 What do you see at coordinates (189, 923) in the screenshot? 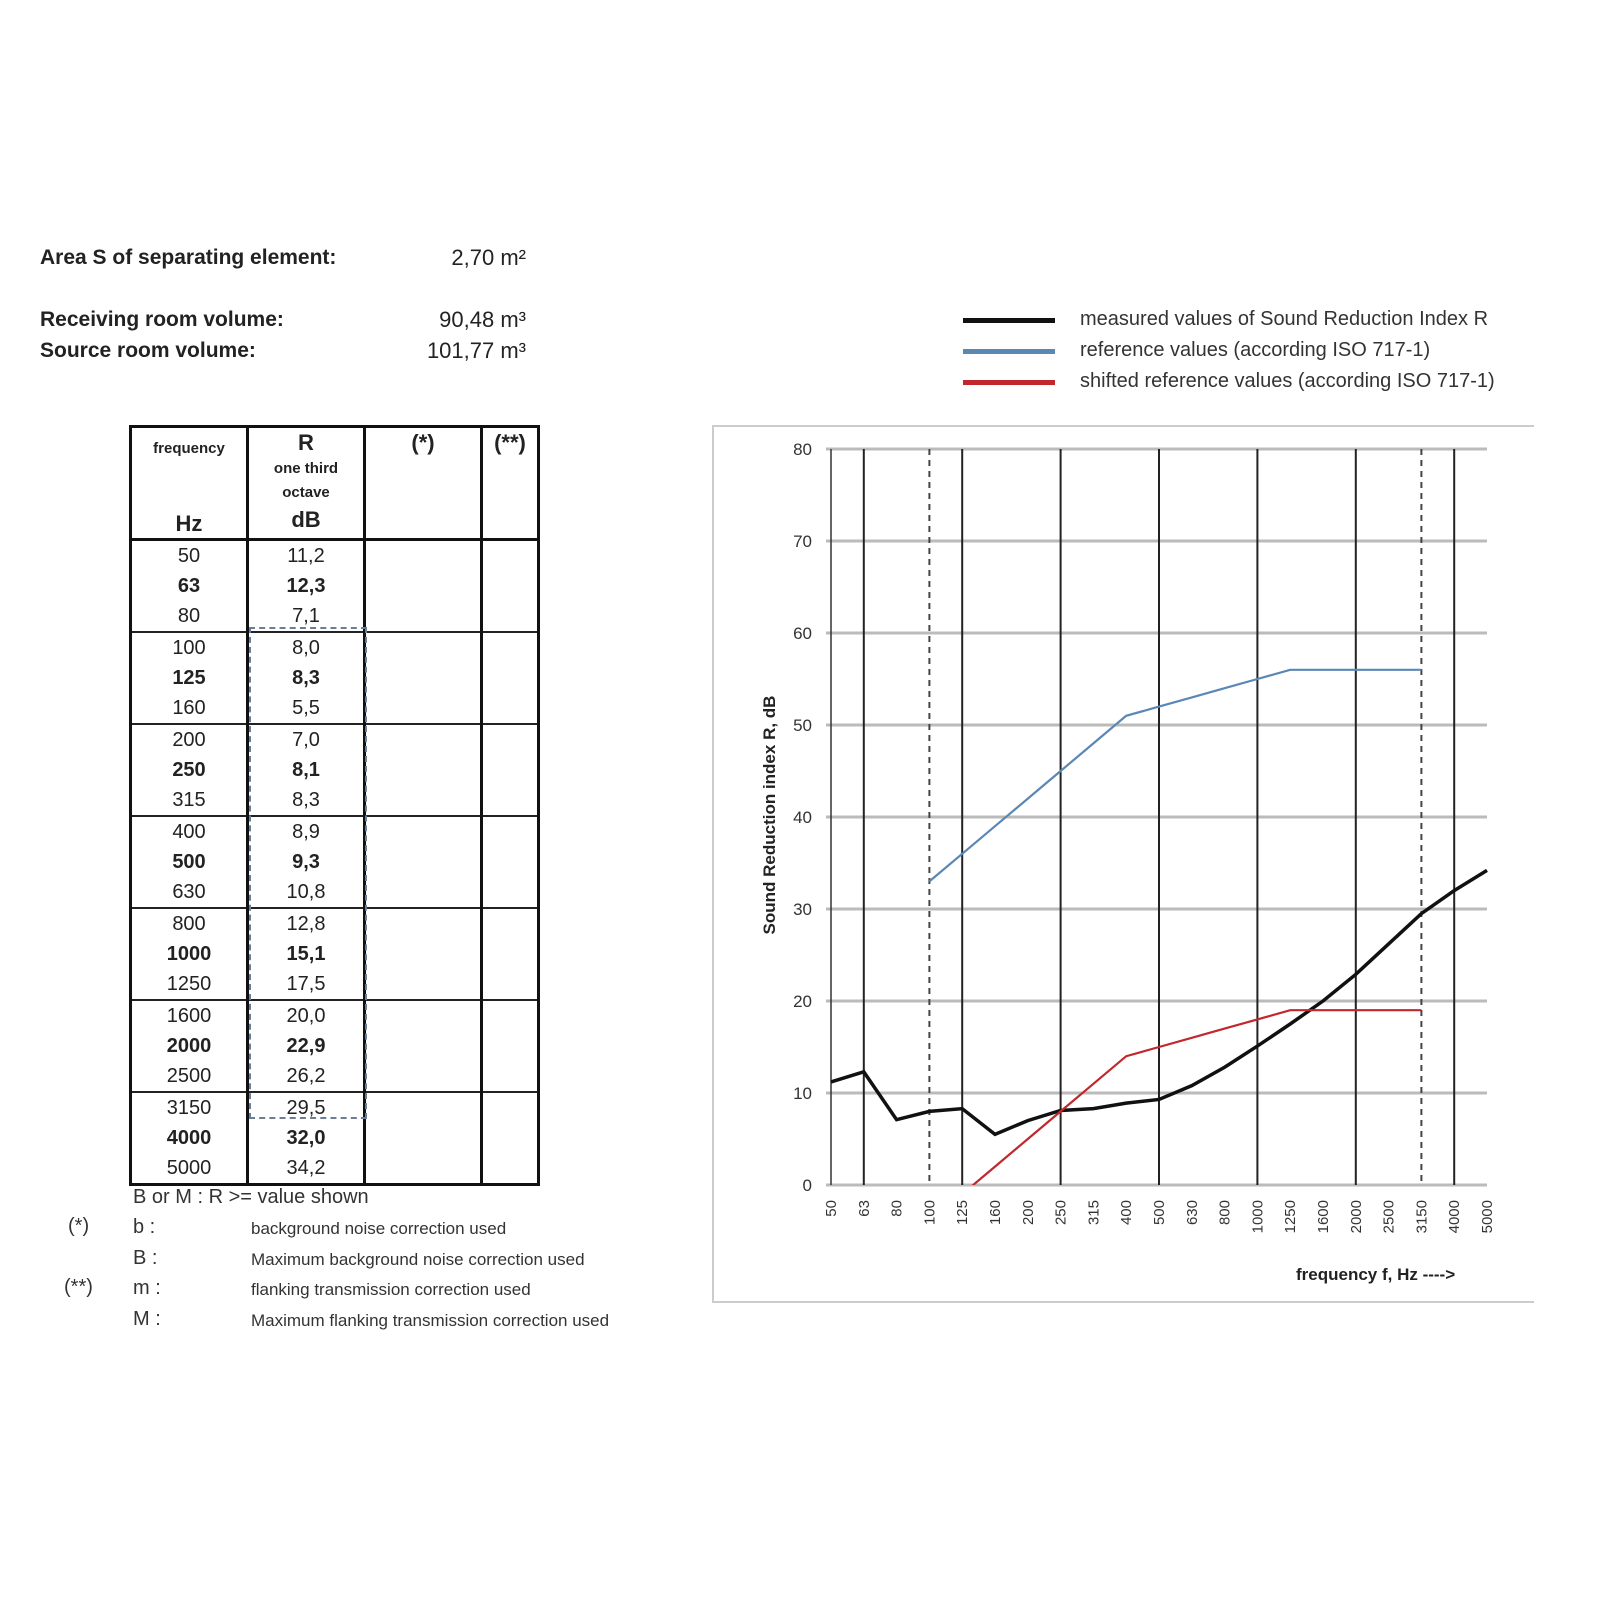
I see `frequency-cell: 800` at bounding box center [189, 923].